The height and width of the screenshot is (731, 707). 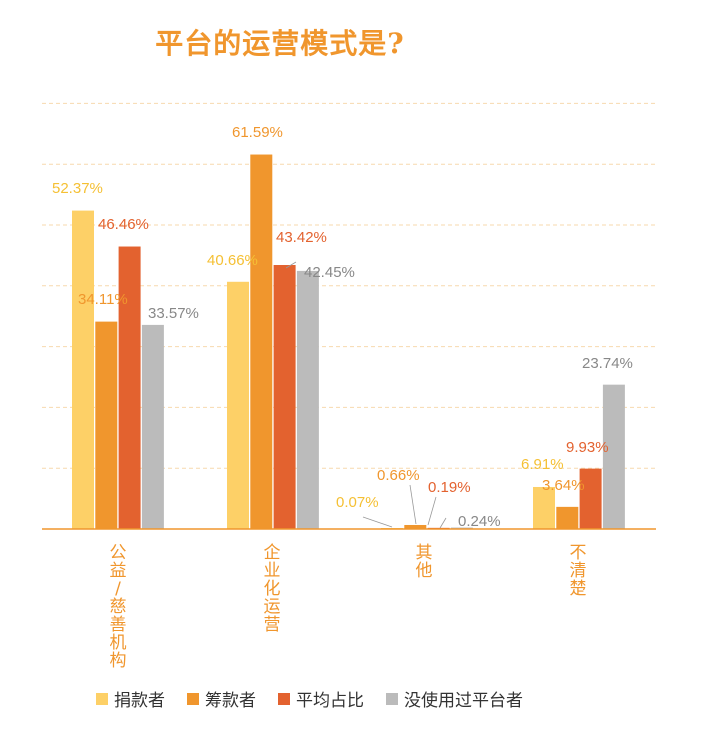 I want to click on data-label: 0.24%, so click(x=479, y=521).